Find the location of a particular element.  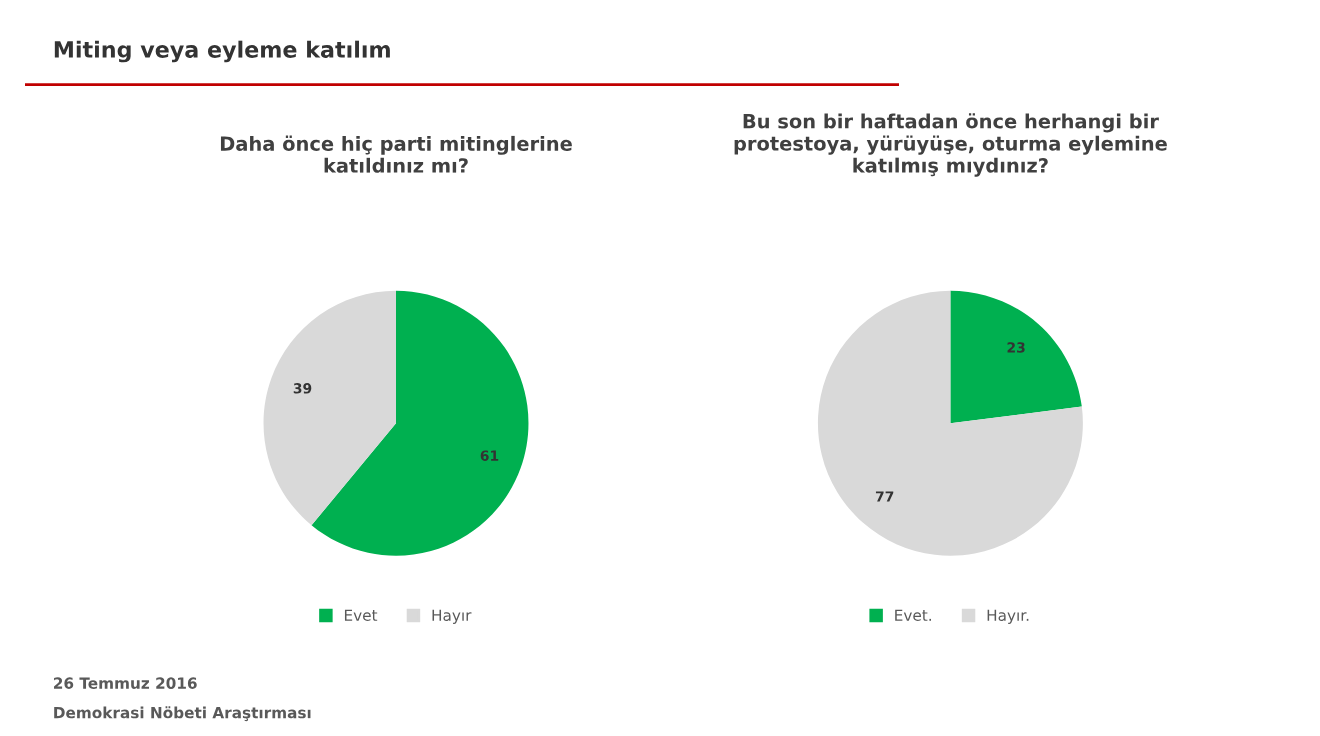

chart-title: Bu son bir haftadan önce herhangi bir protestoya, yürüyüşe, oturma eylemine katılmış mıydınız? is located at coordinates (950, 145).